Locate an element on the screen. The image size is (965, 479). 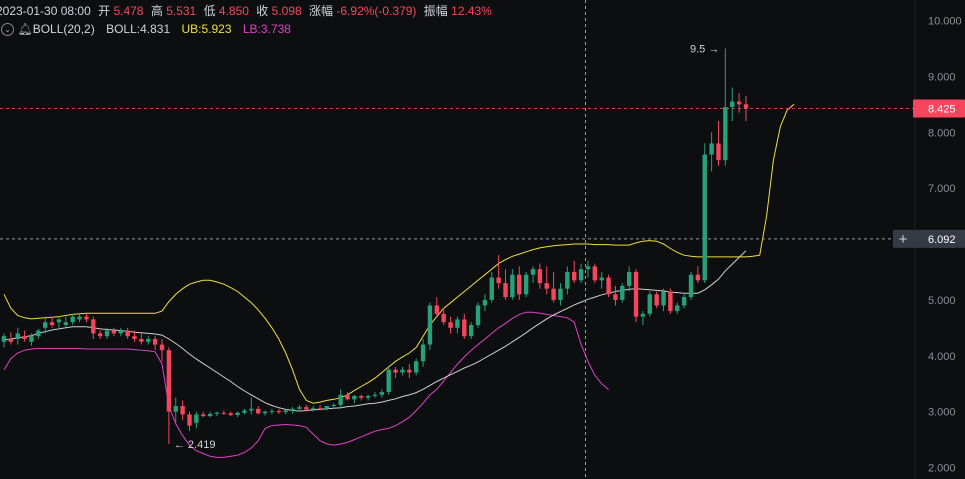
y-tick-label: 9.000 is located at coordinates (942, 77).